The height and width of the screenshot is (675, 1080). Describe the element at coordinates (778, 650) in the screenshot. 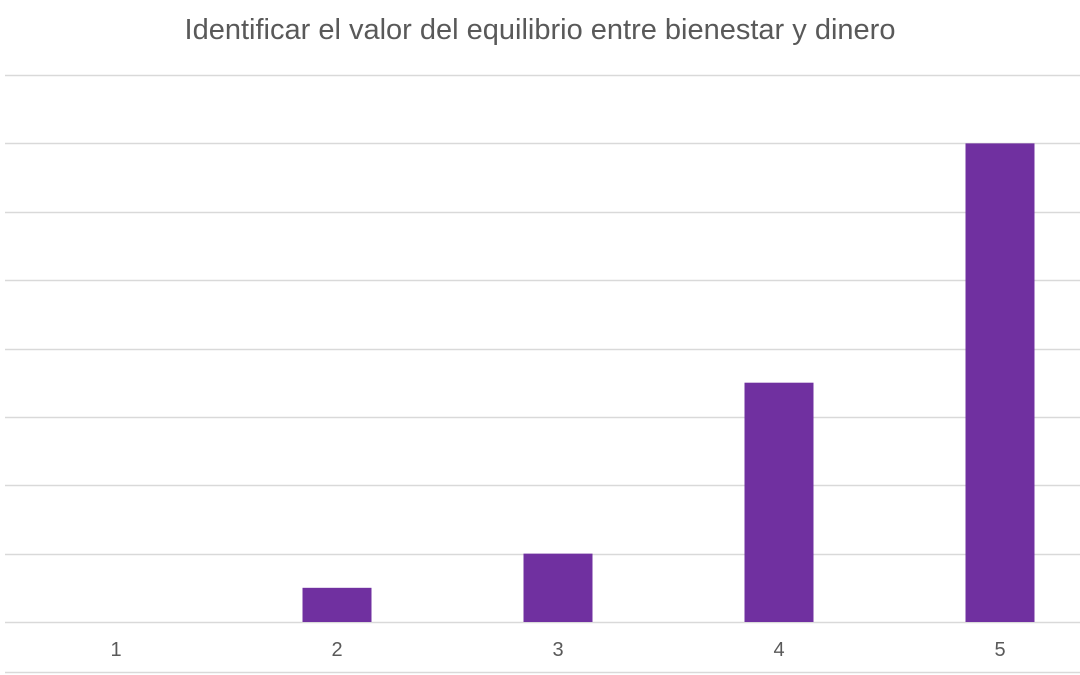

I see `x-tick-label: 4` at that location.